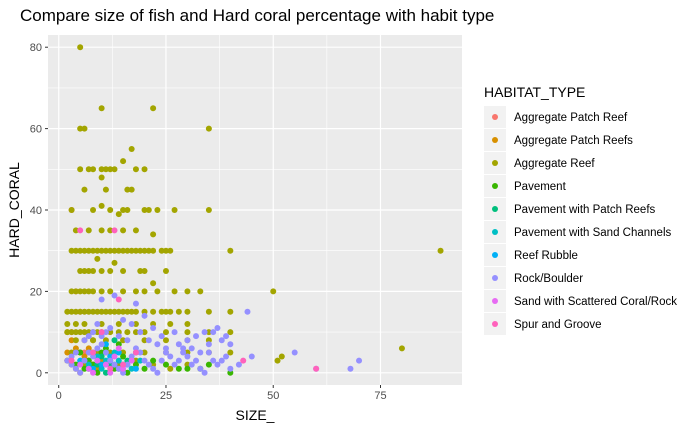  Describe the element at coordinates (534, 92) in the screenshot. I see `legend-title: HABITAT_TYPE` at that location.